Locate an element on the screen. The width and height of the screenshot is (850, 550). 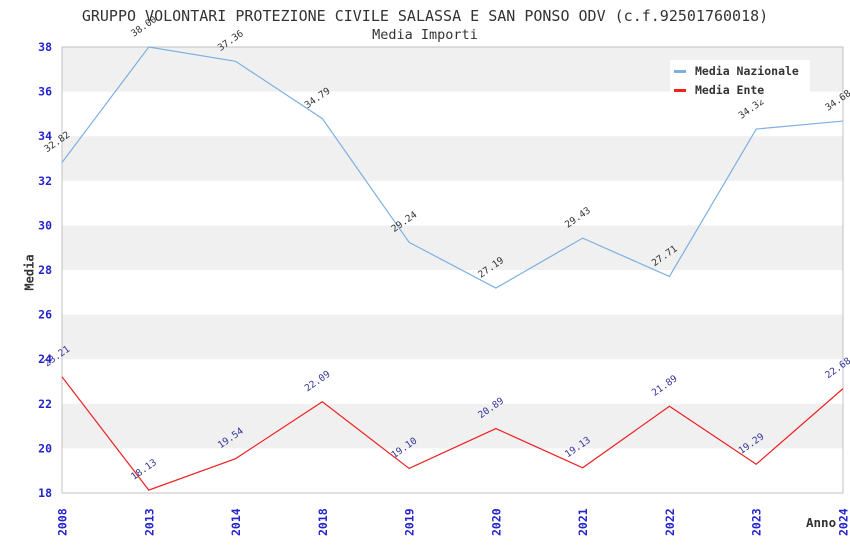
x-tick-label: 2018 is located at coordinates (323, 522).